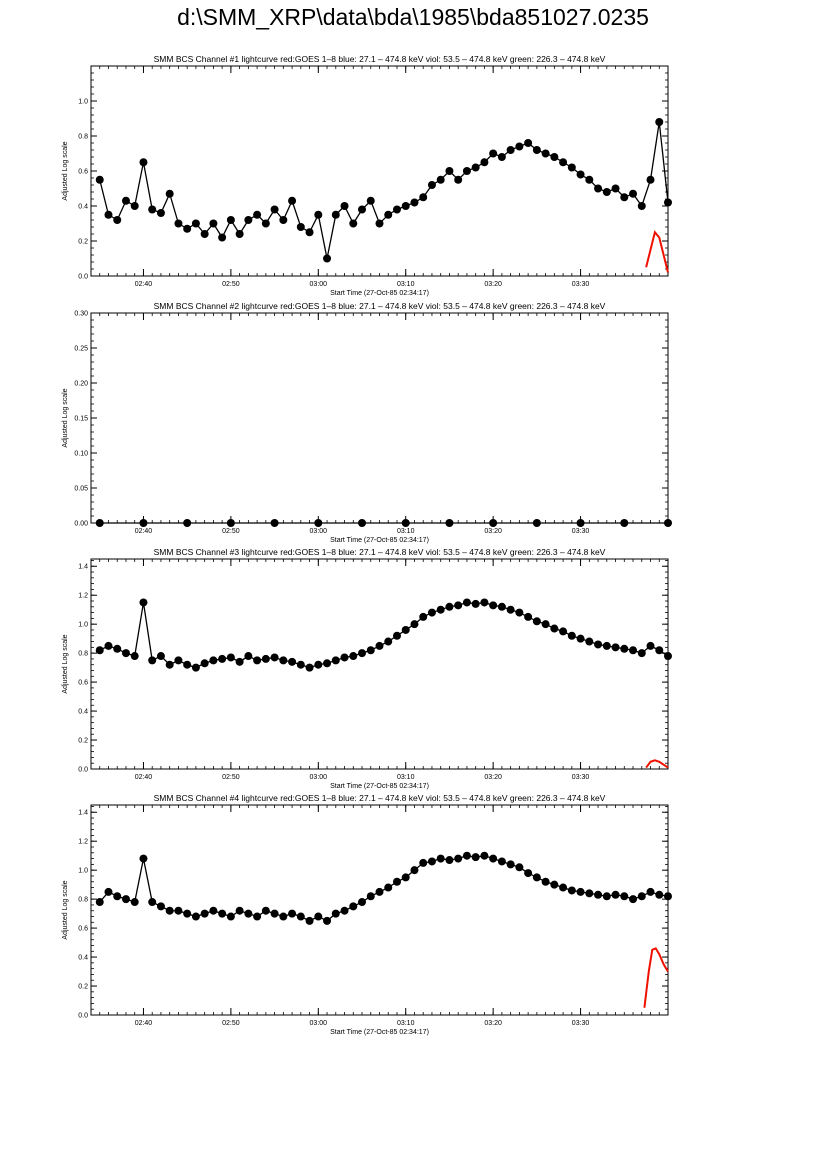 This screenshot has width=826, height=1169. I want to click on x-tick-label: 03:10, so click(406, 531).